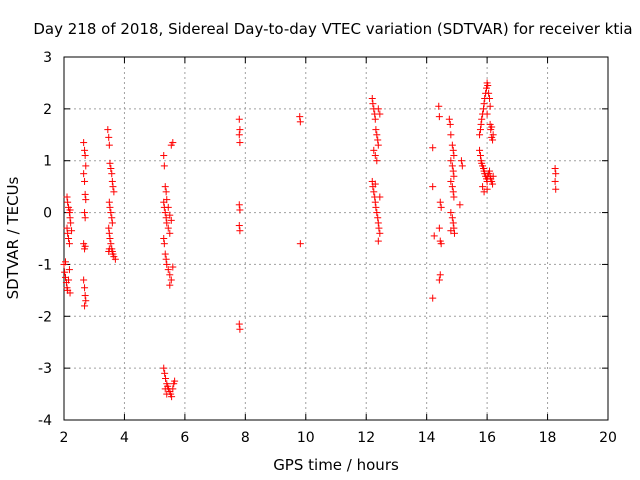  Describe the element at coordinates (64, 438) in the screenshot. I see `x-tick-label: 2` at that location.